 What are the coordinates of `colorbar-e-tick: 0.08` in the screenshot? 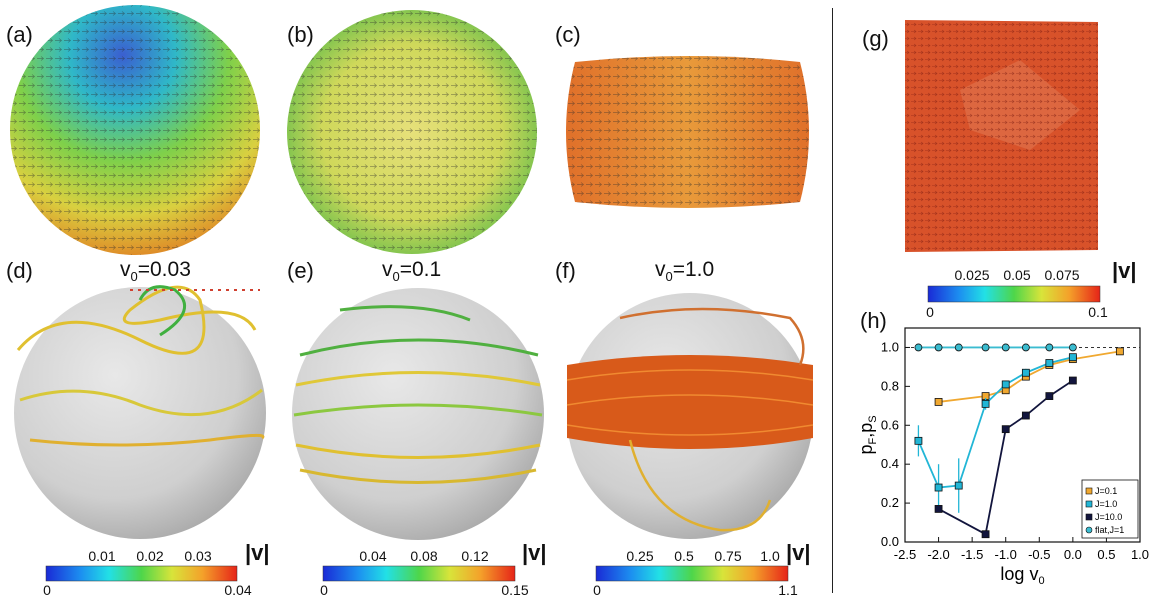 It's located at (424, 556).